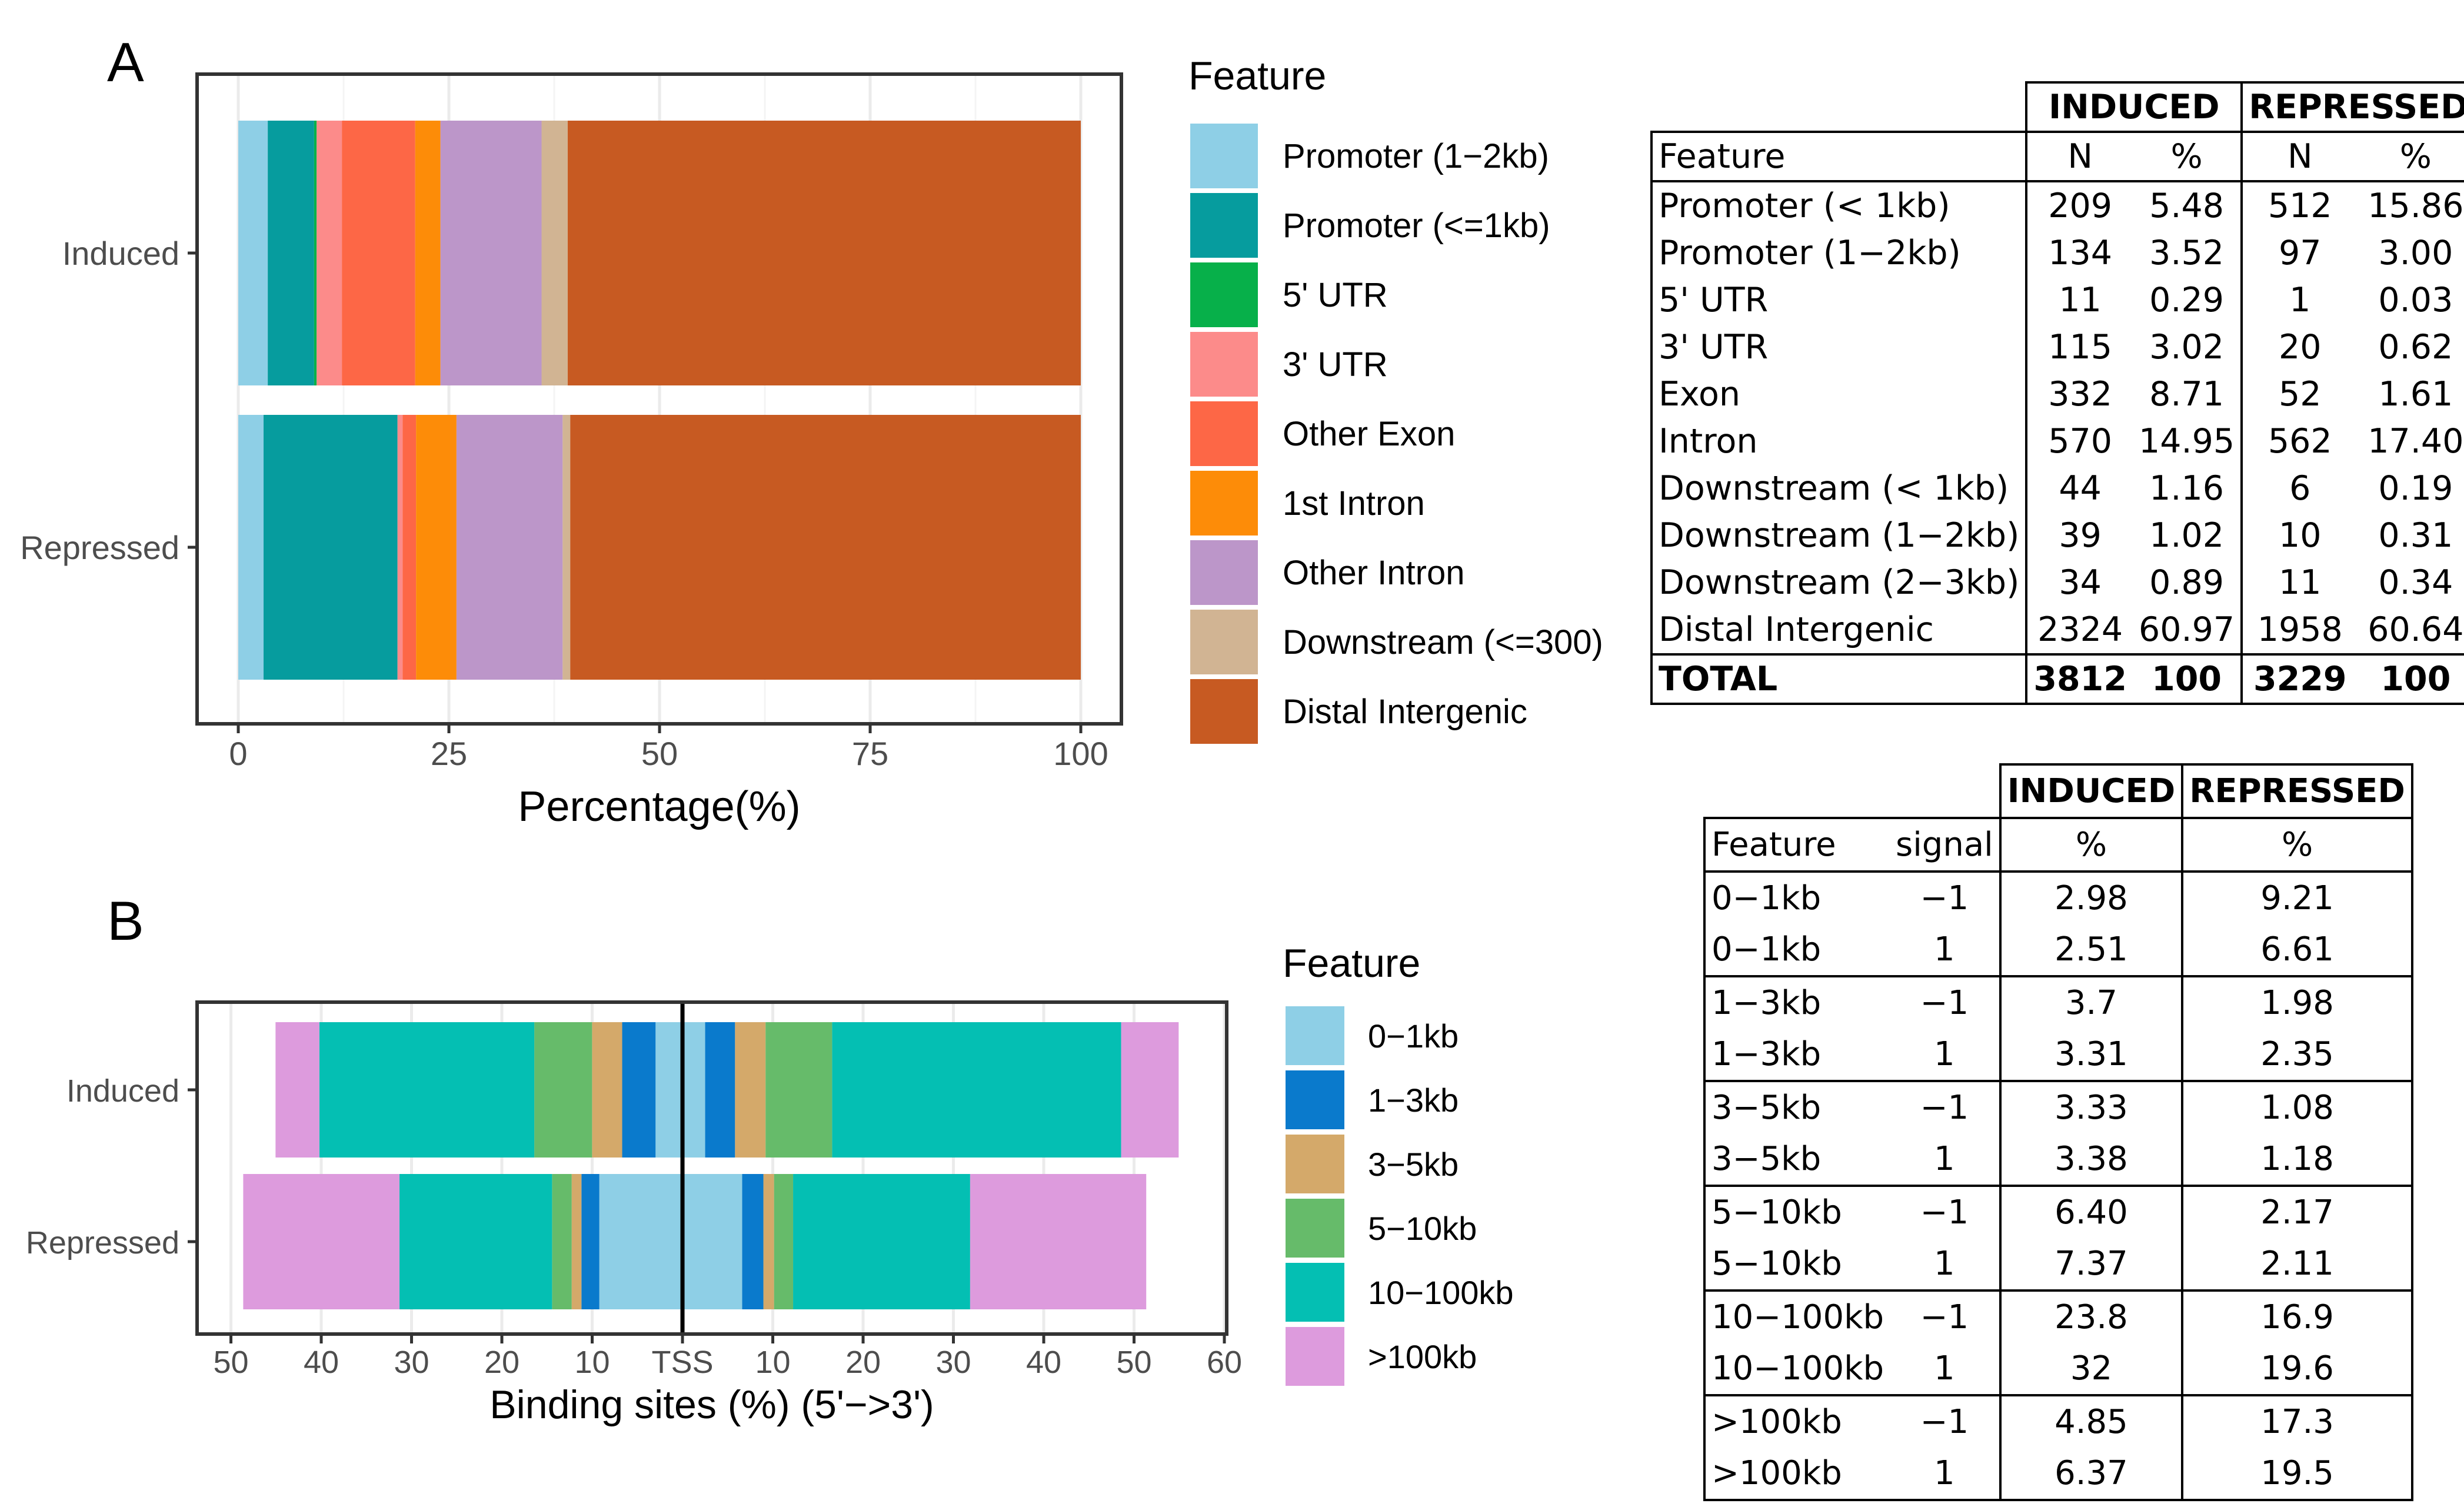 This screenshot has height=1510, width=2464. What do you see at coordinates (1416, 226) in the screenshot?
I see `legend-a-label-promoter-1kb: Promoter (<=1kb)` at bounding box center [1416, 226].